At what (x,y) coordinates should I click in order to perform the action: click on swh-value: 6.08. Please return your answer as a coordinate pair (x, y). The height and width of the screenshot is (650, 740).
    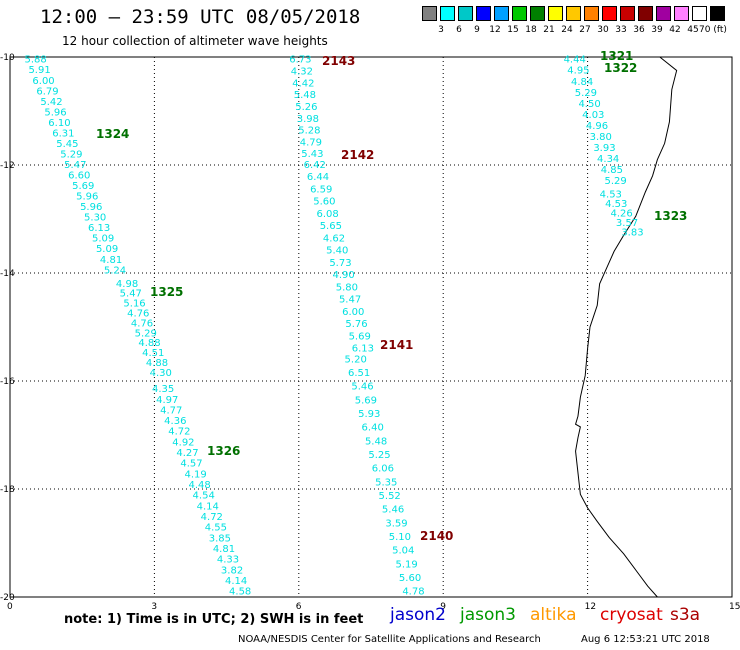
    Looking at the image, I should click on (327, 214).